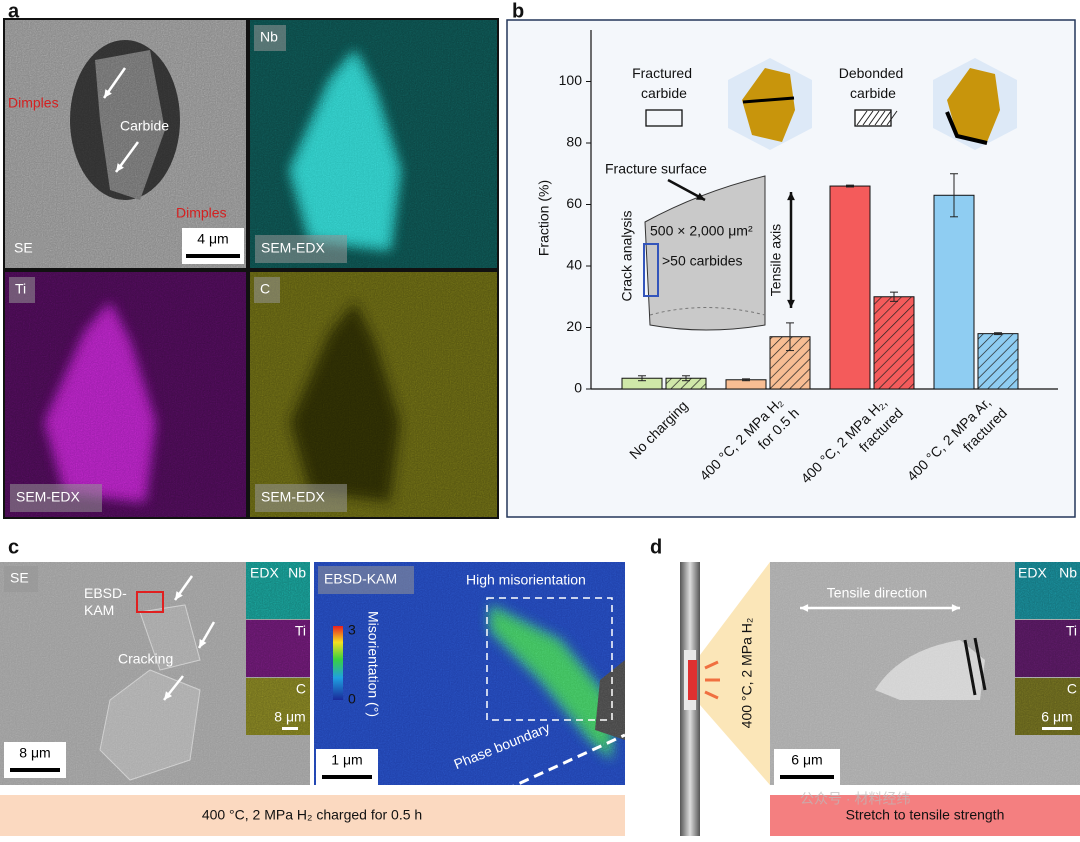 Image resolution: width=1080 pixels, height=842 pixels. Describe the element at coordinates (574, 142) in the screenshot. I see `y-tick-label: 80` at that location.